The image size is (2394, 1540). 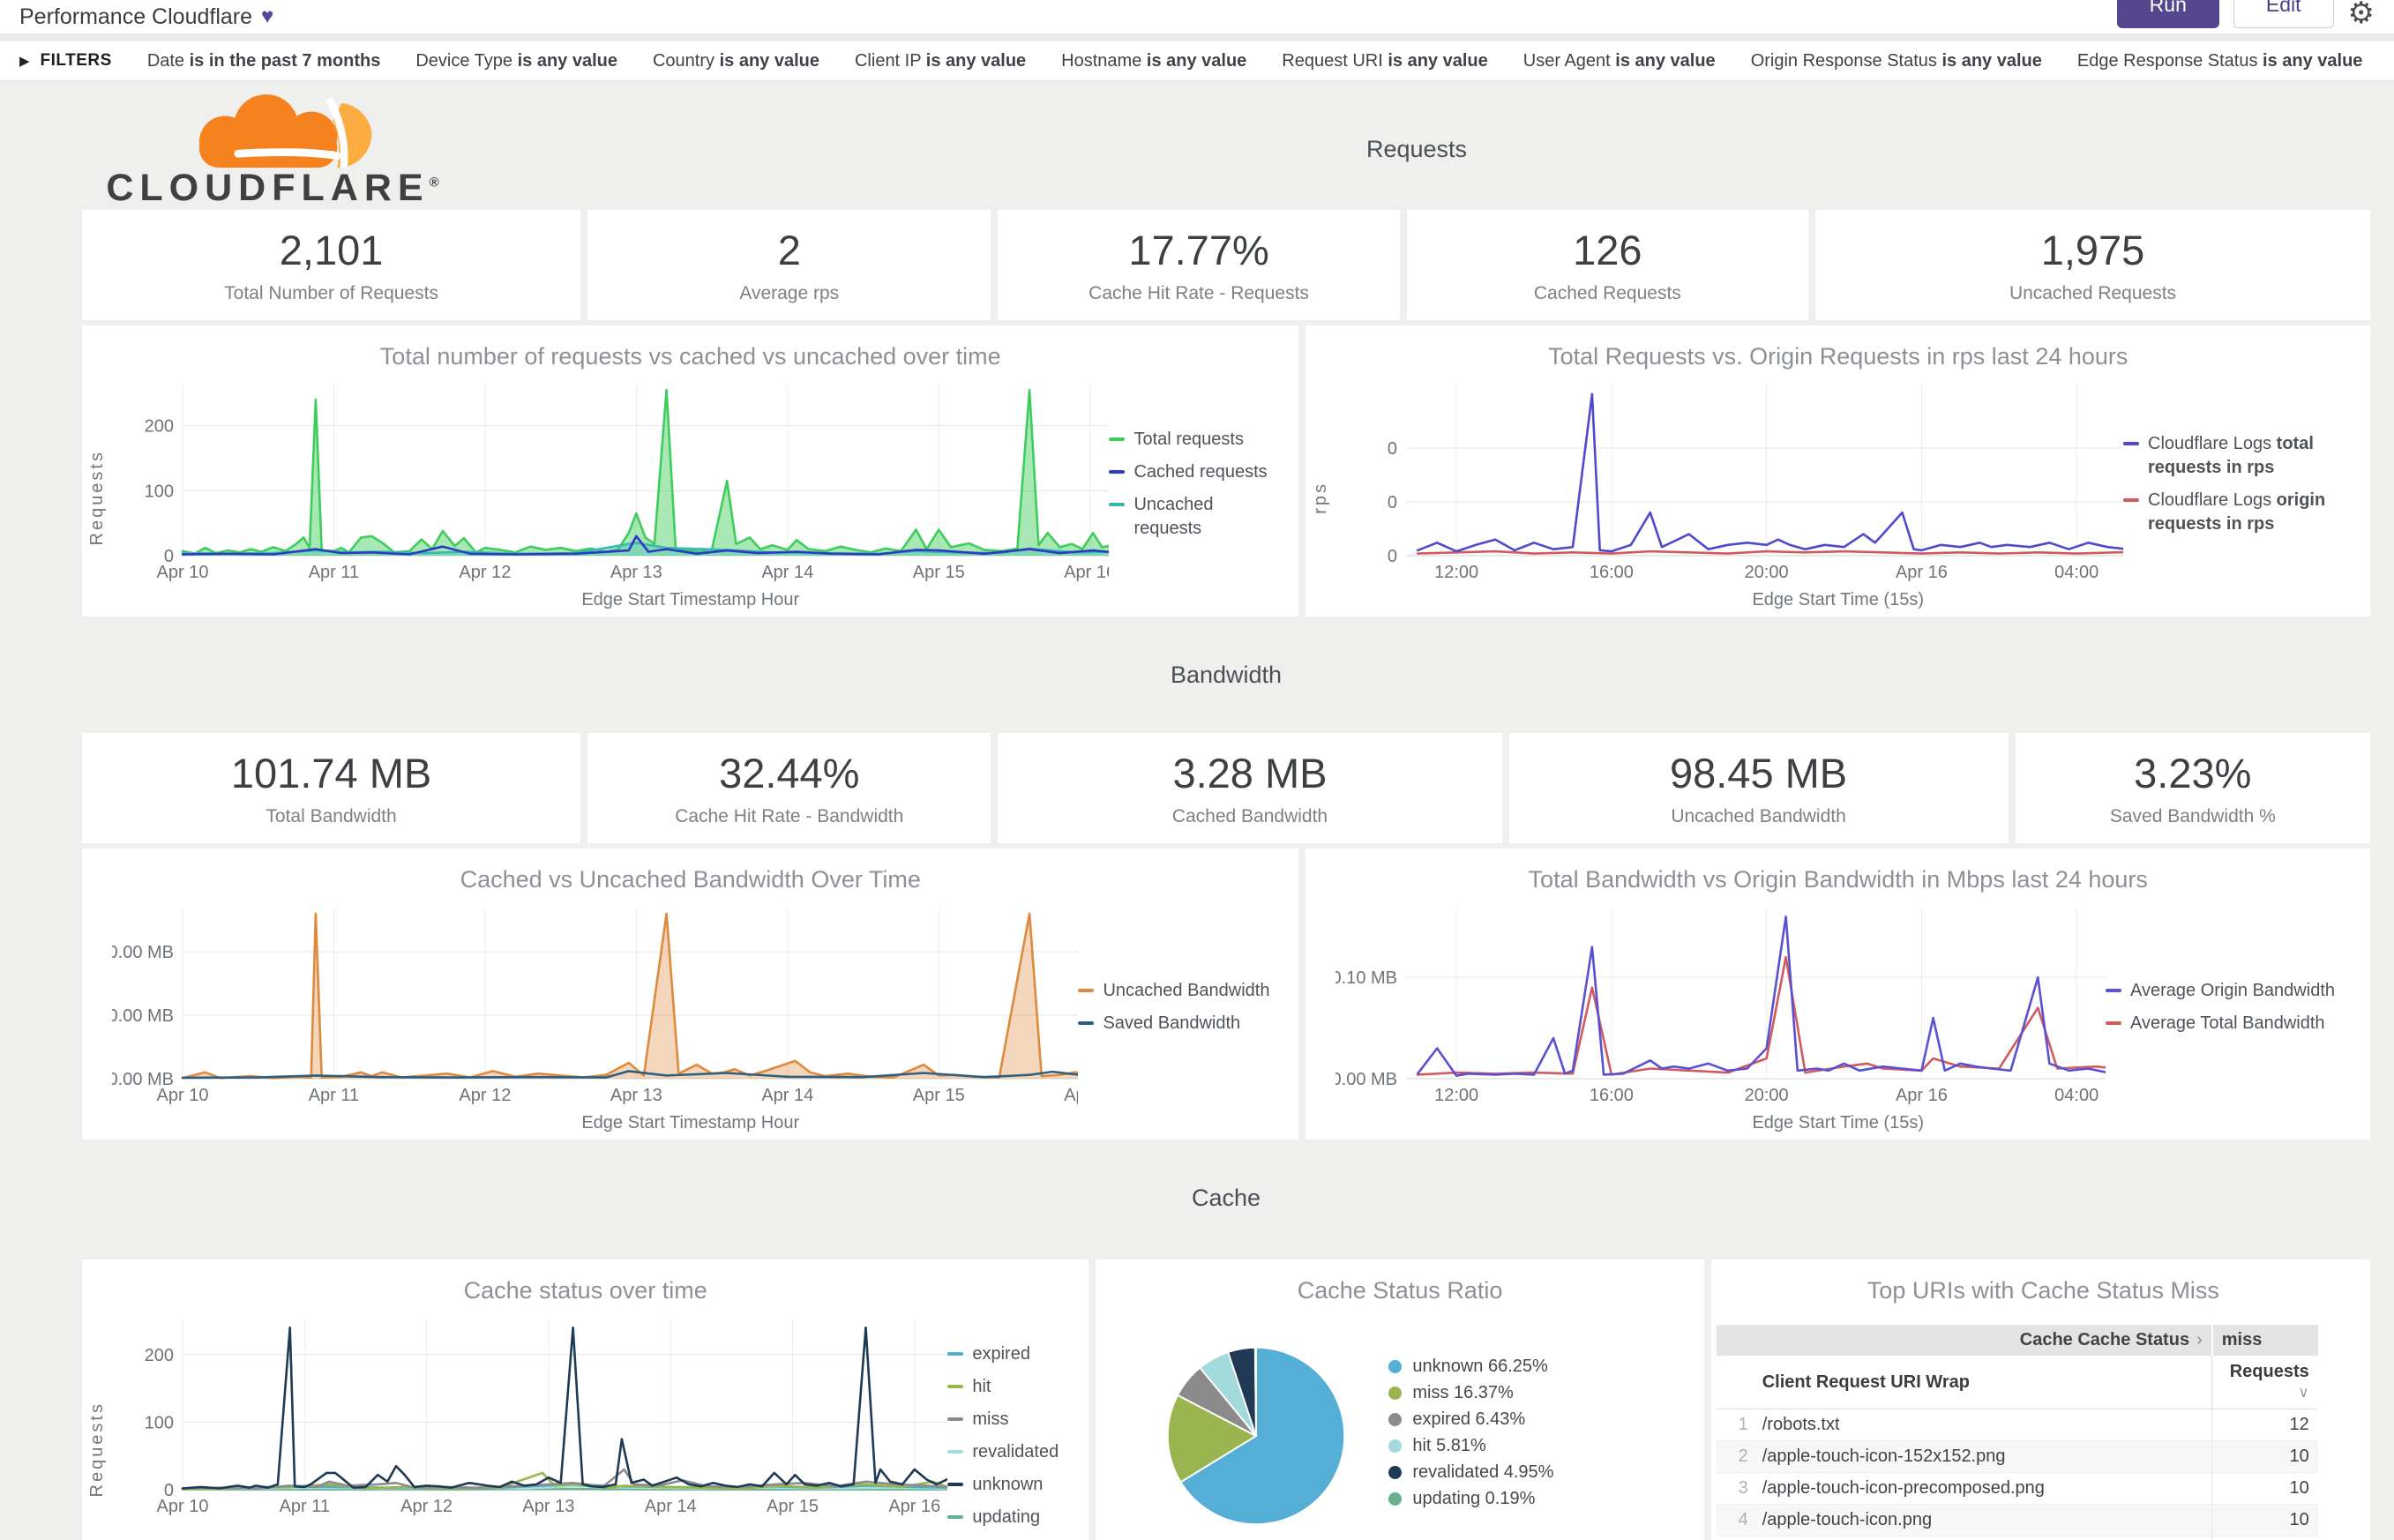 I want to click on pie-legend-item-miss: miss 16.37%, so click(x=1471, y=1393).